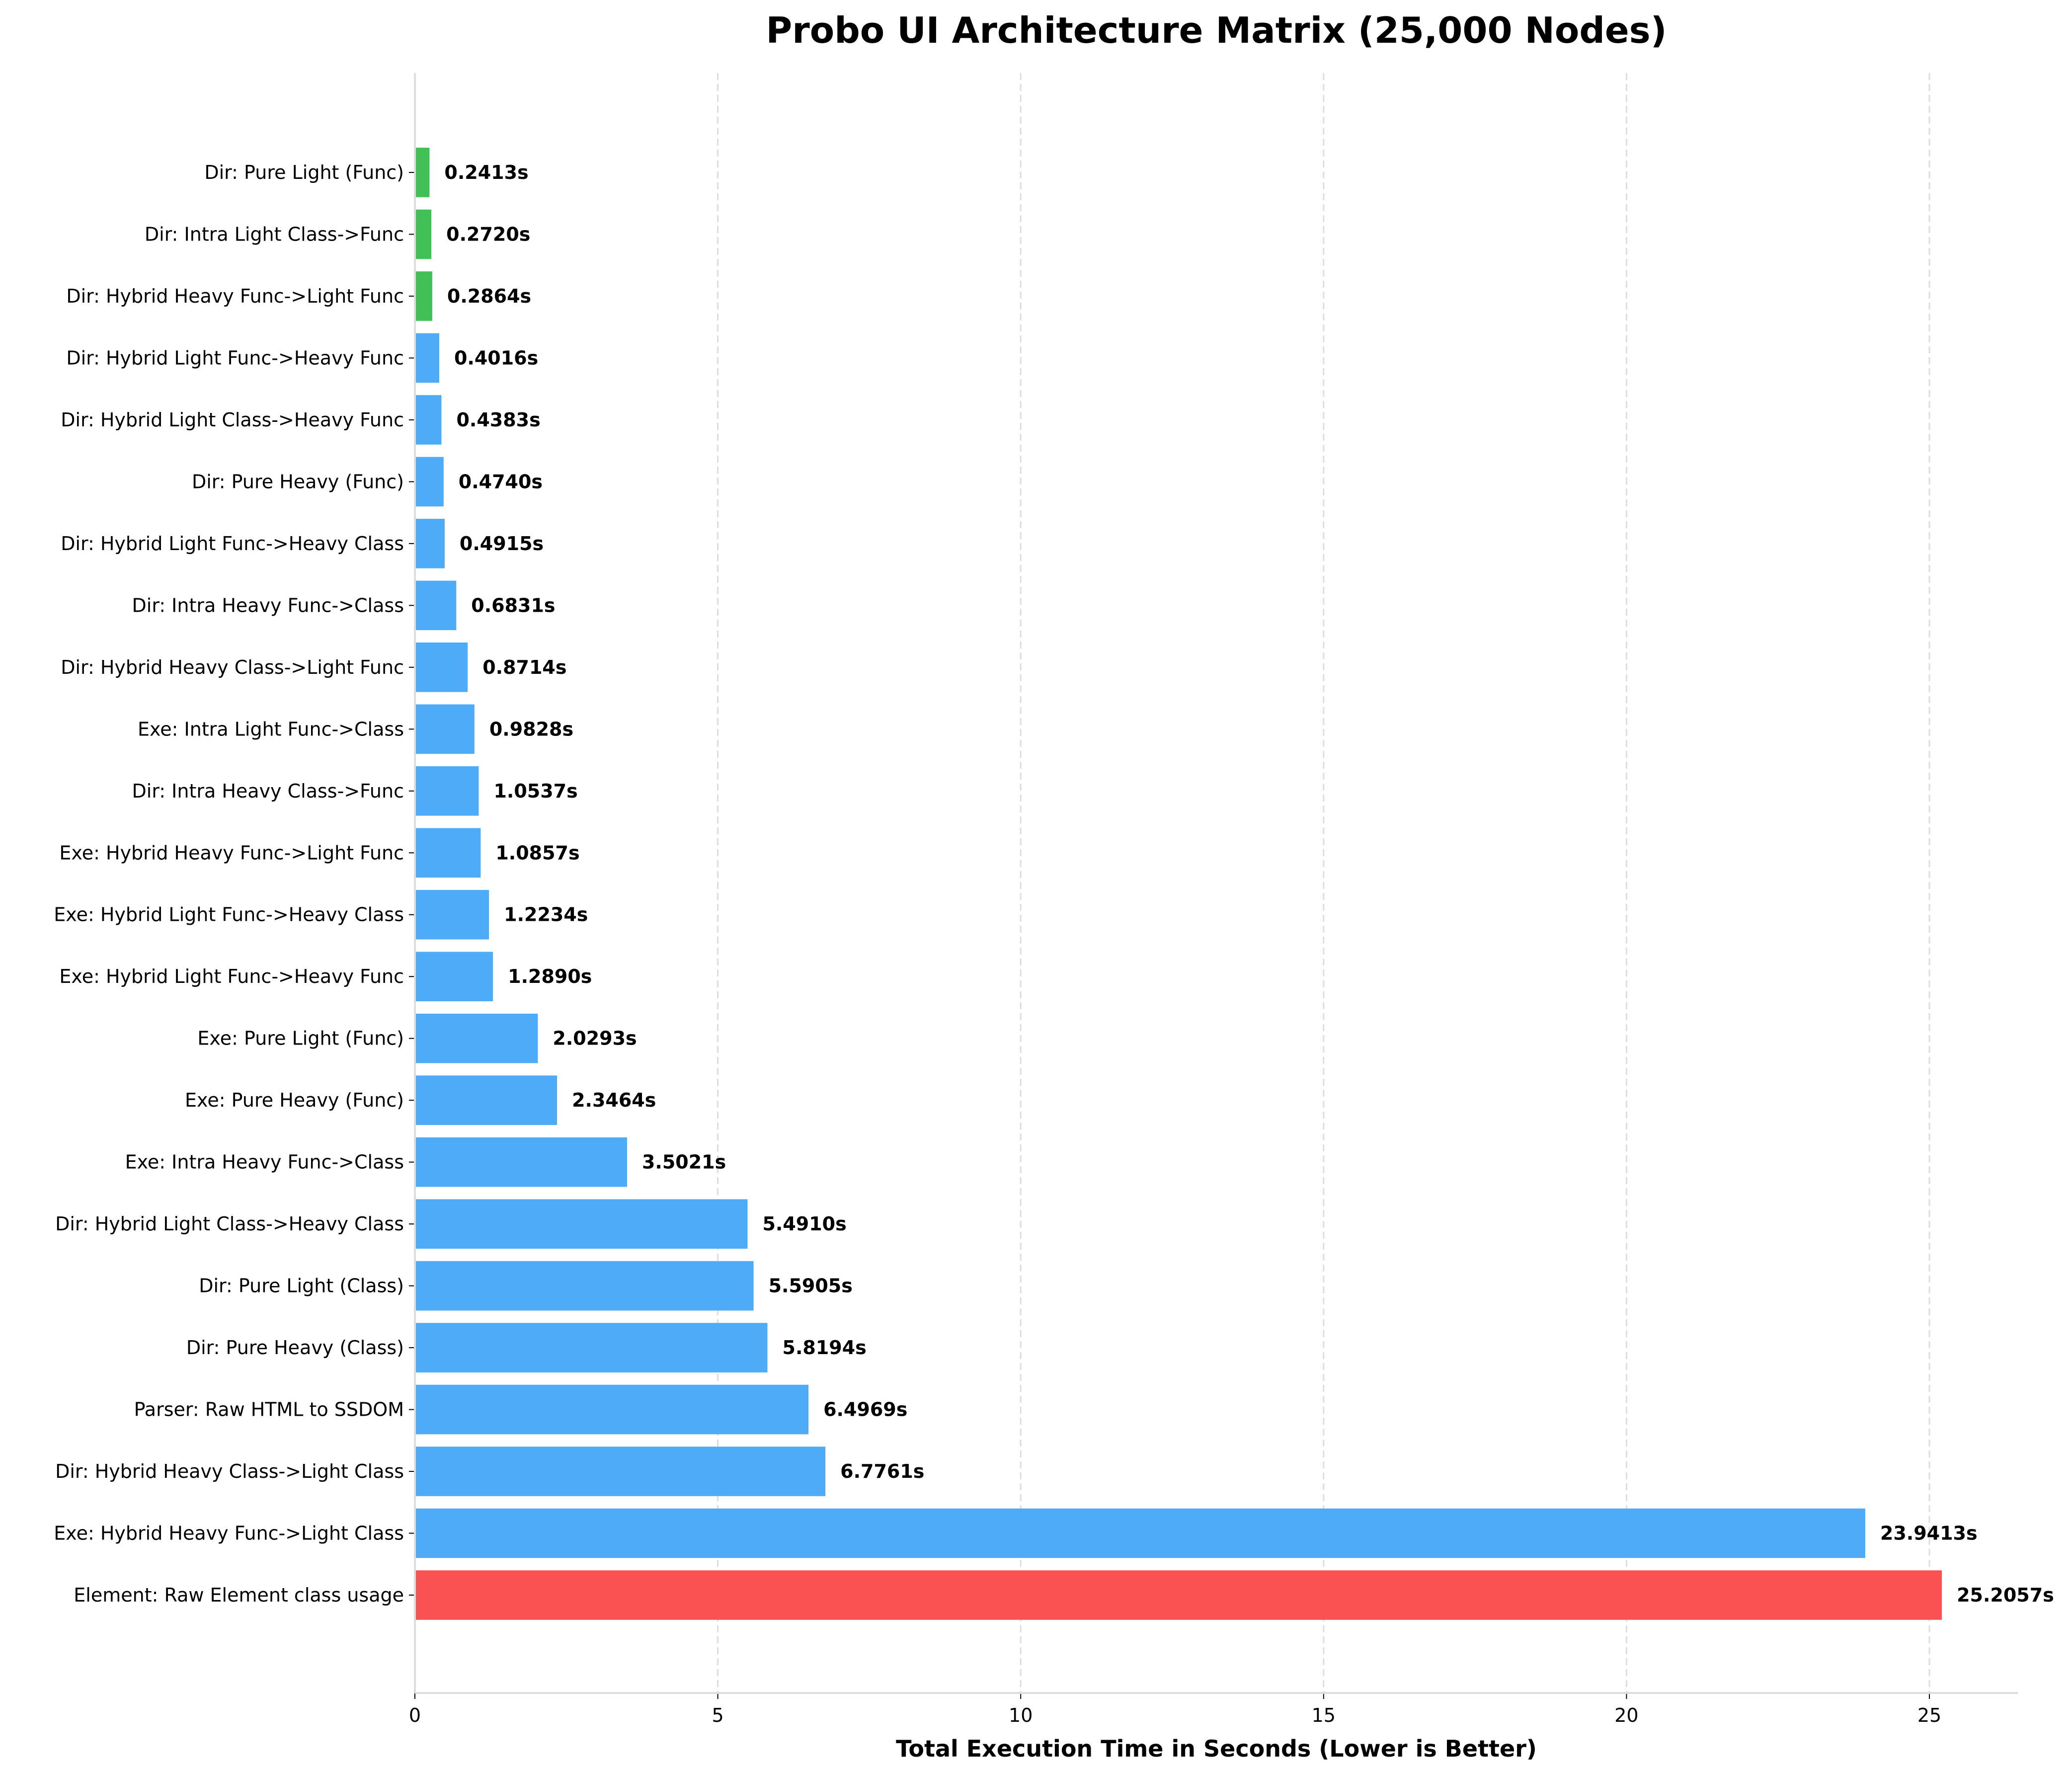 The width and height of the screenshot is (2072, 1771). I want to click on x-tick-label: 5, so click(718, 1715).